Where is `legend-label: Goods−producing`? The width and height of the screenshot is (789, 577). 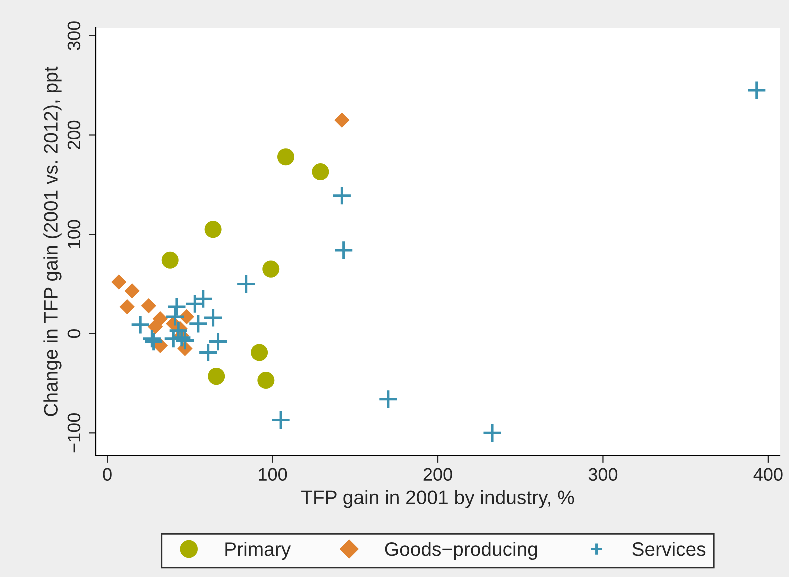 legend-label: Goods−producing is located at coordinates (461, 551).